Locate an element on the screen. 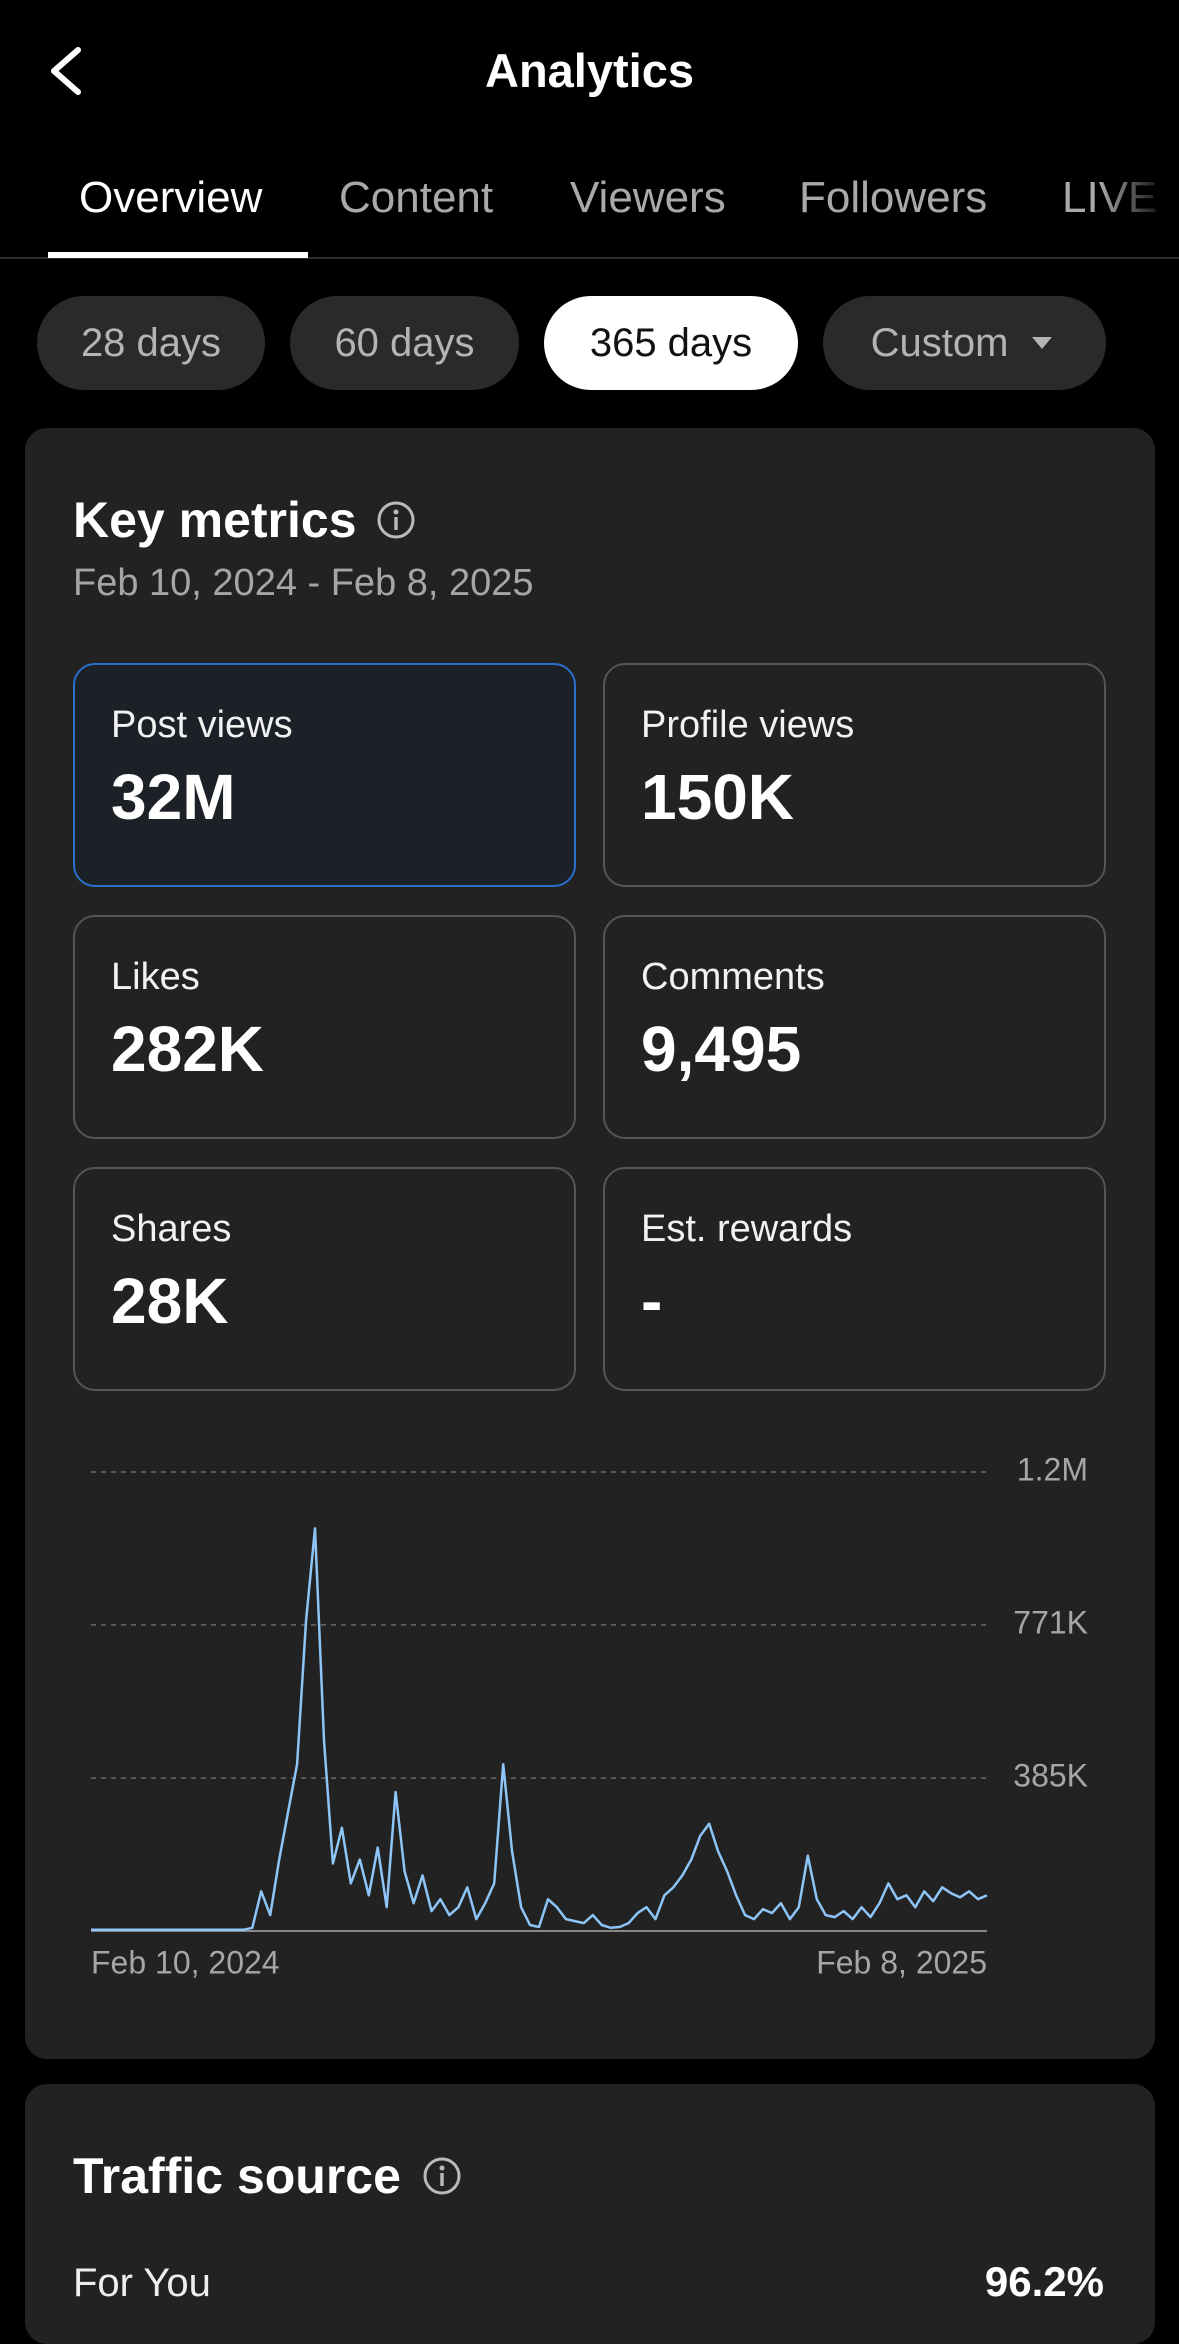 This screenshot has height=2344, width=1179. date-chip: 365 days is located at coordinates (671, 343).